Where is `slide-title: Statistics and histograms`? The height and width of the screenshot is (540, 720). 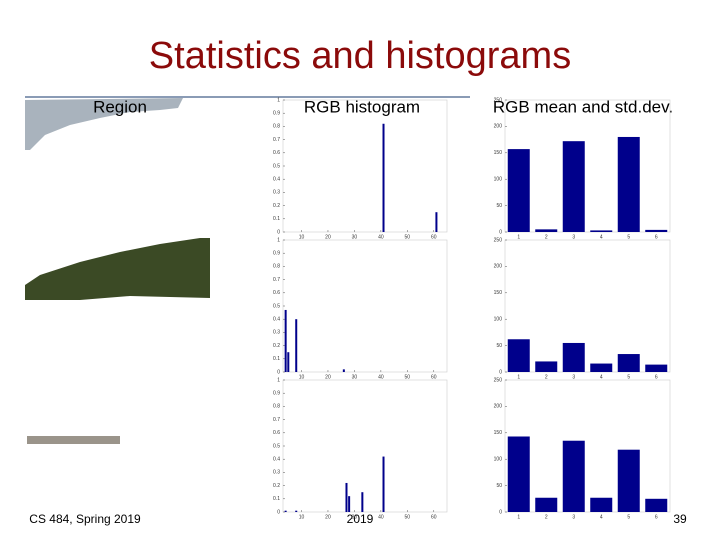 slide-title: Statistics and histograms is located at coordinates (360, 56).